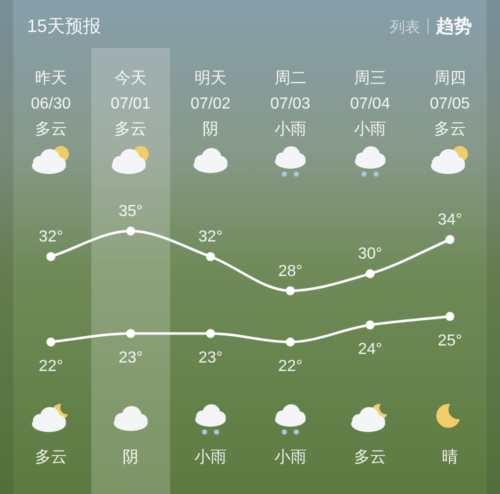 This screenshot has height=494, width=500. Describe the element at coordinates (405, 27) in the screenshot. I see `text: 列表` at that location.